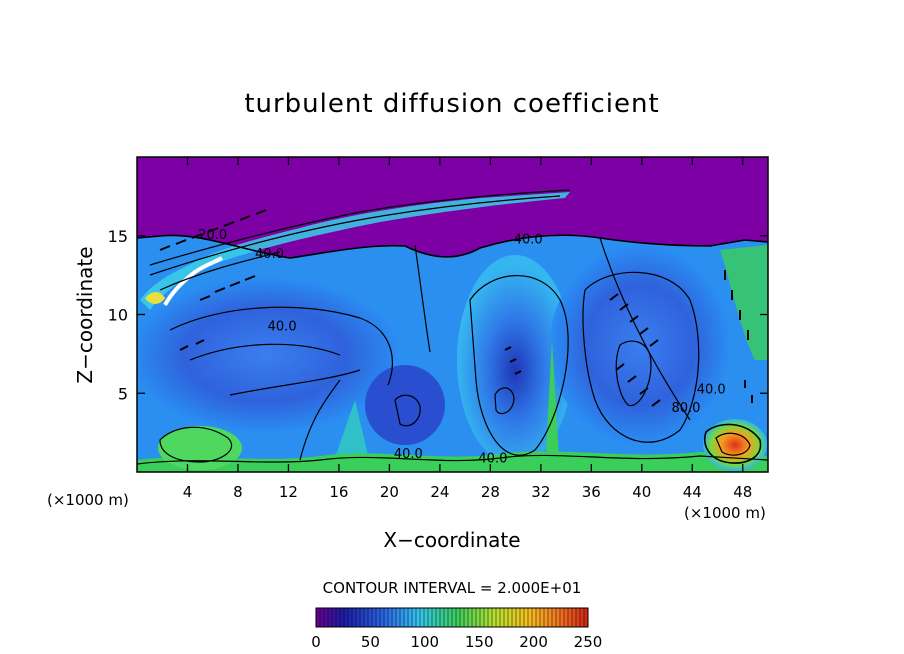 The width and height of the screenshot is (904, 654). Describe the element at coordinates (533, 642) in the screenshot. I see `colorbar-tick-label: 200` at that location.